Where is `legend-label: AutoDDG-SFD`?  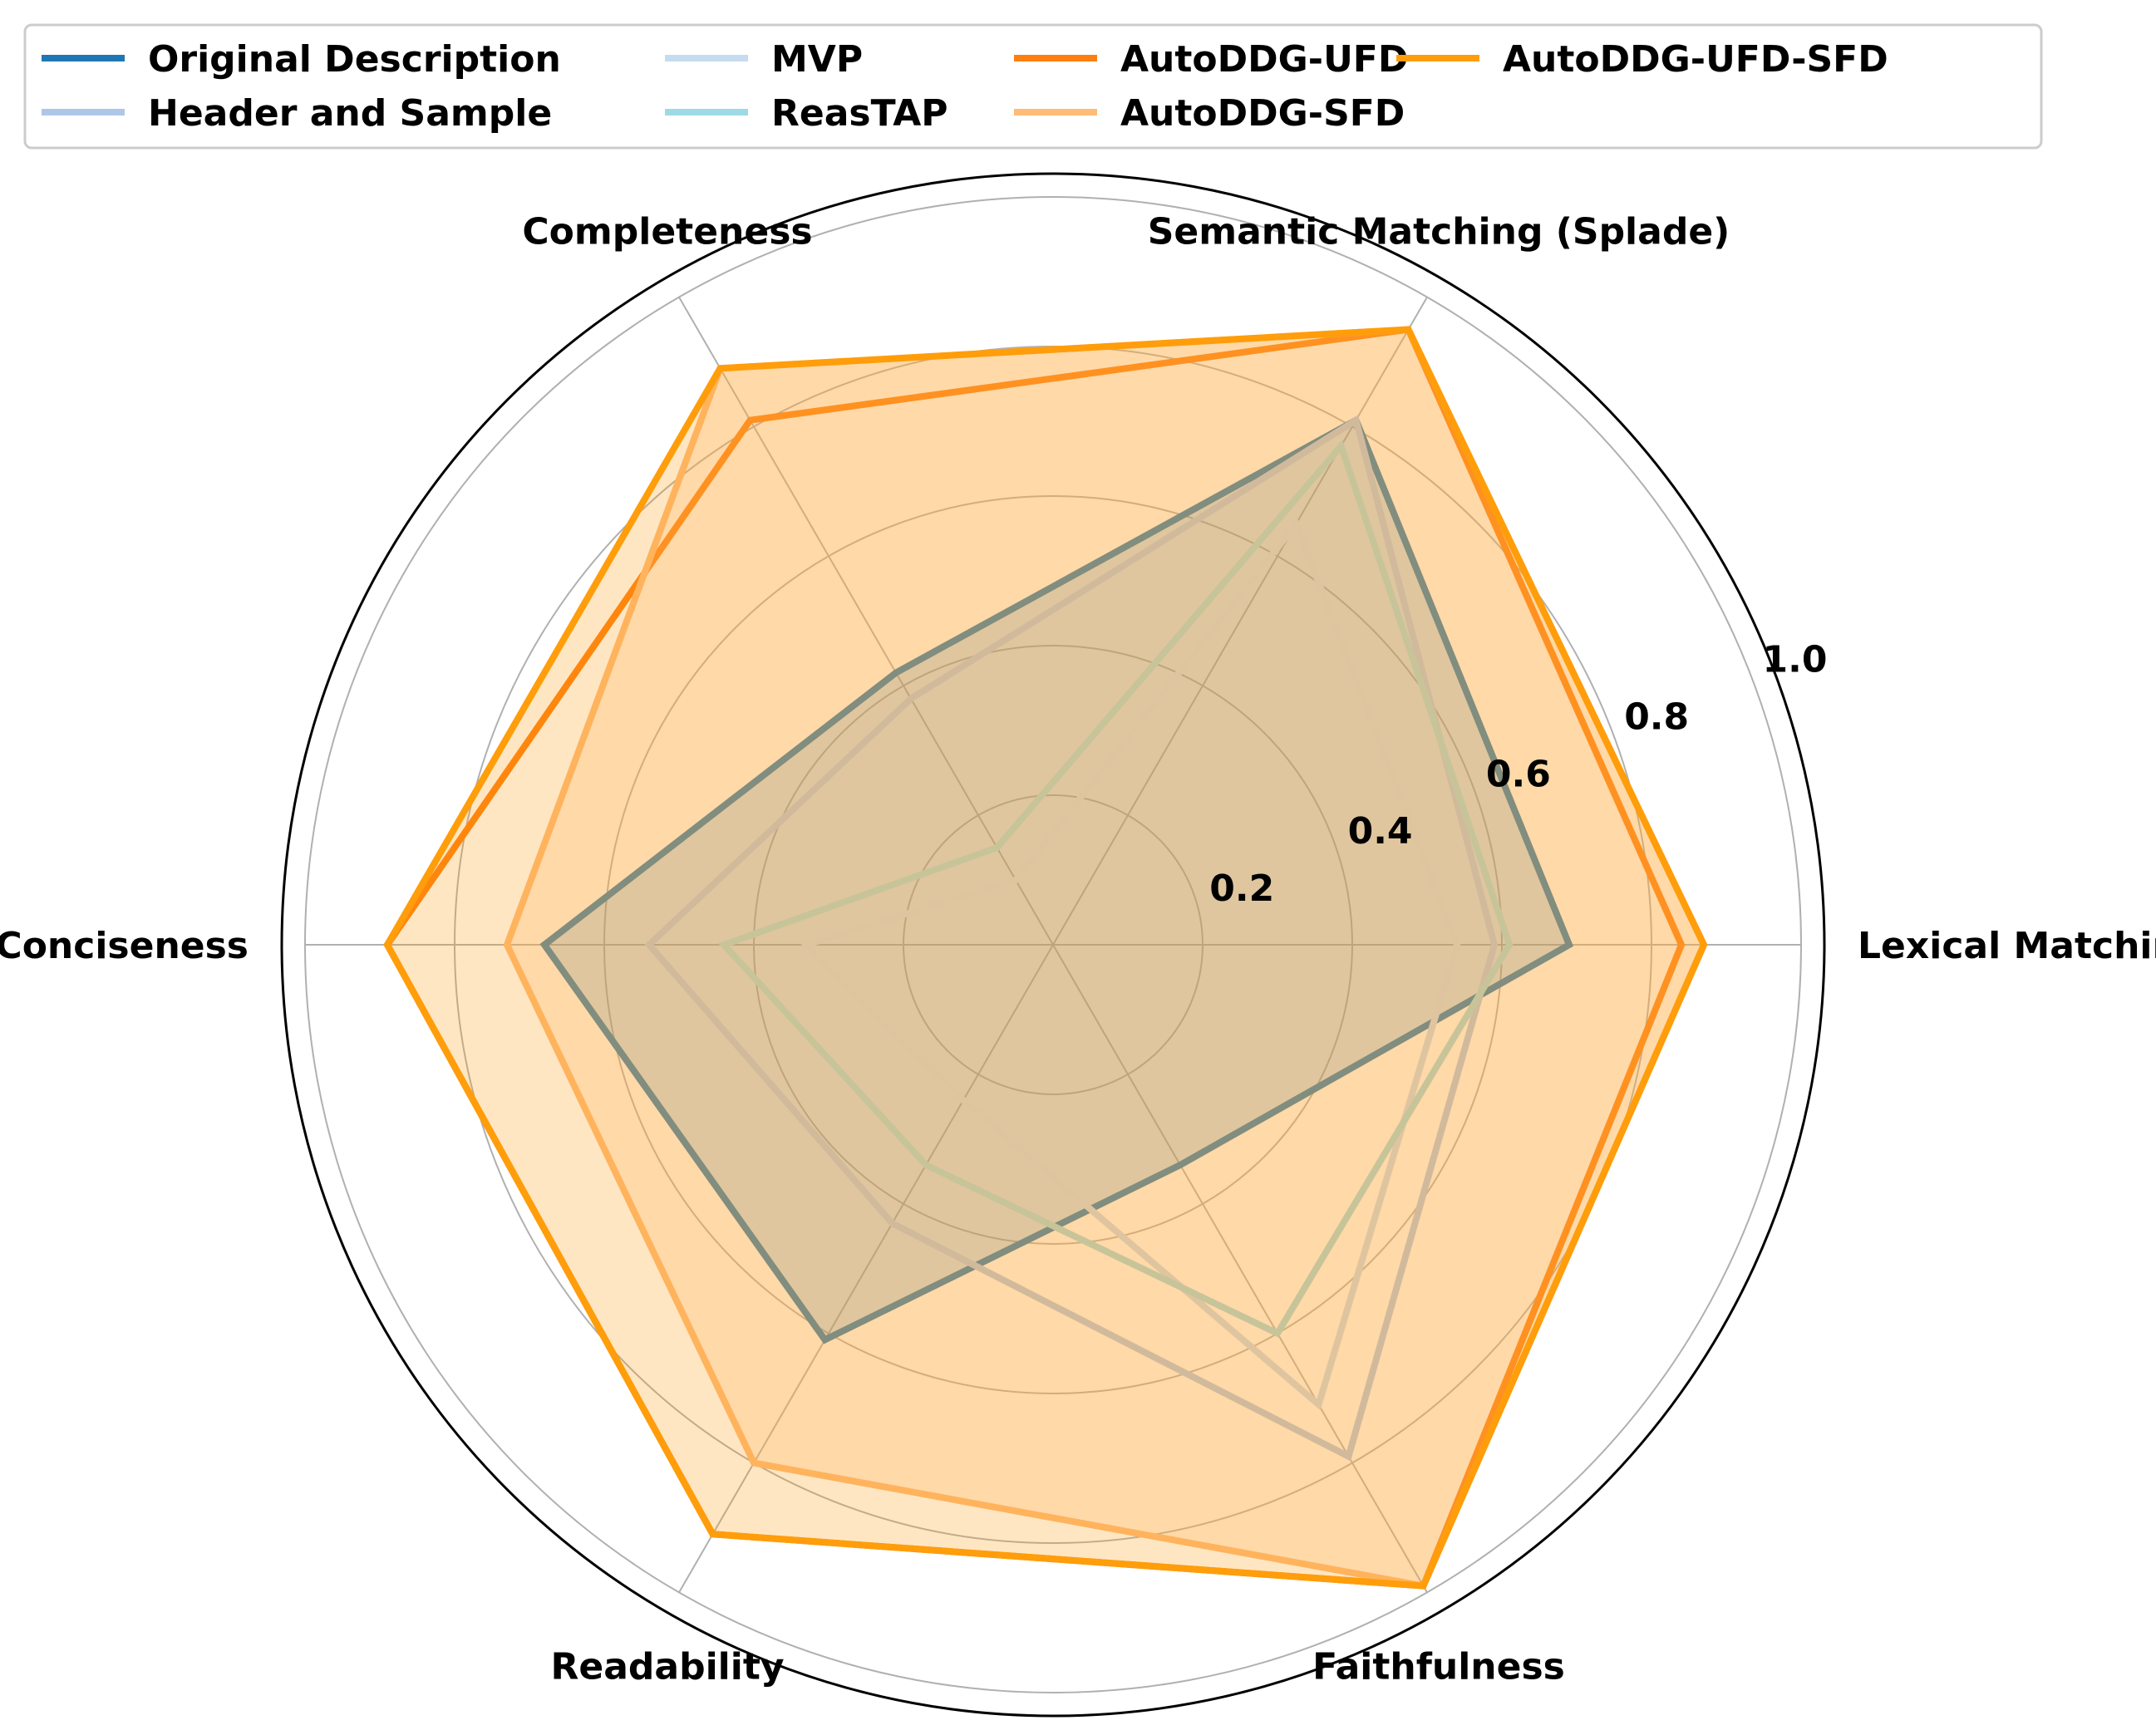 legend-label: AutoDDG-SFD is located at coordinates (1262, 113).